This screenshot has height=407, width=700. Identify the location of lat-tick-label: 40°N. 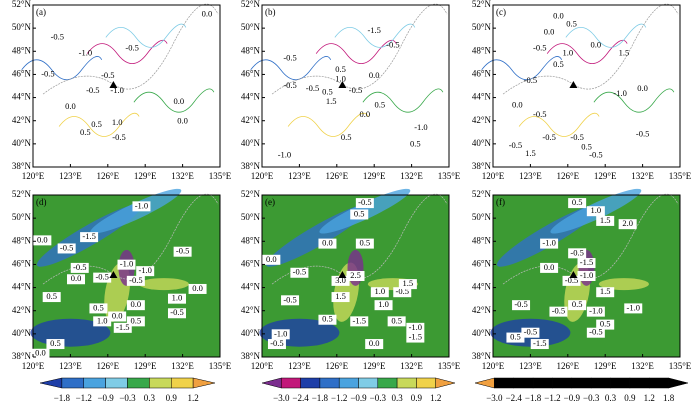
(22, 143).